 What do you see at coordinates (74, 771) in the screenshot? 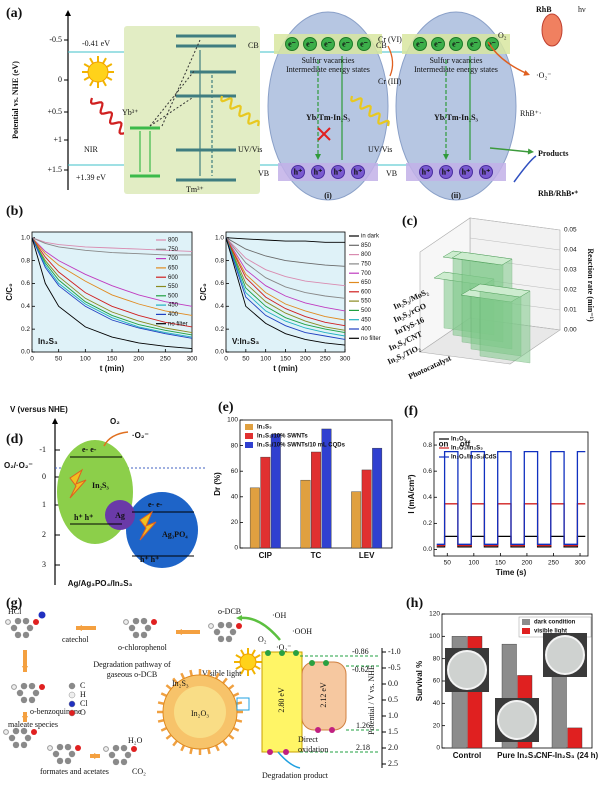
I see `label: formates and acetates` at bounding box center [74, 771].